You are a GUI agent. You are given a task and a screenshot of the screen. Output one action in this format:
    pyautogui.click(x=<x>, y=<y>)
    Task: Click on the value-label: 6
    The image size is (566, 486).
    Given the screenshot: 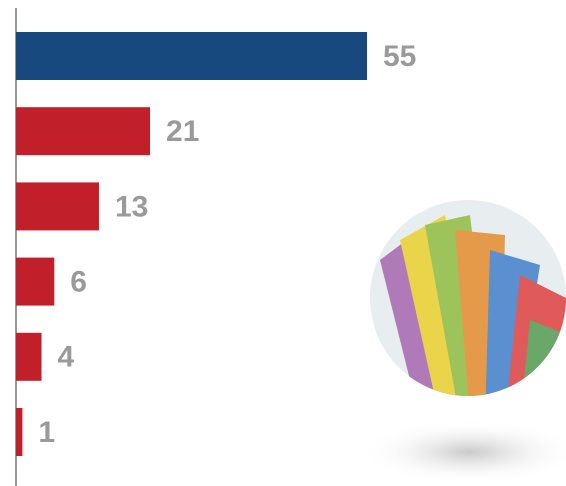 What is the action you would take?
    pyautogui.click(x=78, y=282)
    